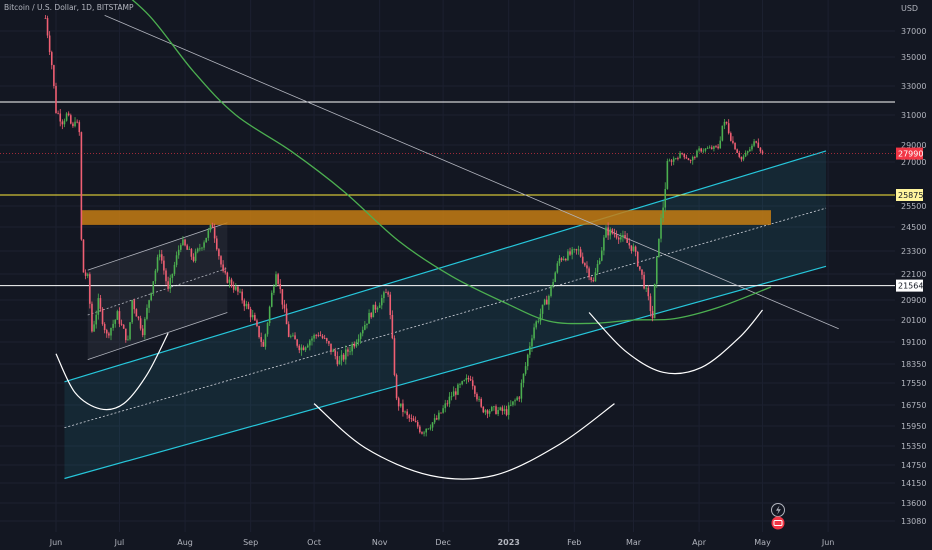 The image size is (932, 550). Describe the element at coordinates (509, 542) in the screenshot. I see `time-tick-label: 2023` at that location.